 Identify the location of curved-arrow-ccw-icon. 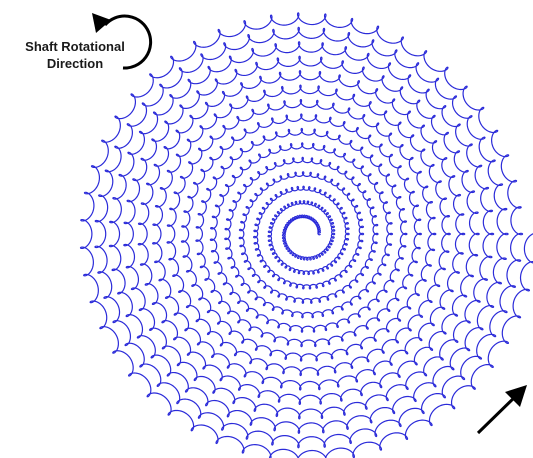
(128, 42).